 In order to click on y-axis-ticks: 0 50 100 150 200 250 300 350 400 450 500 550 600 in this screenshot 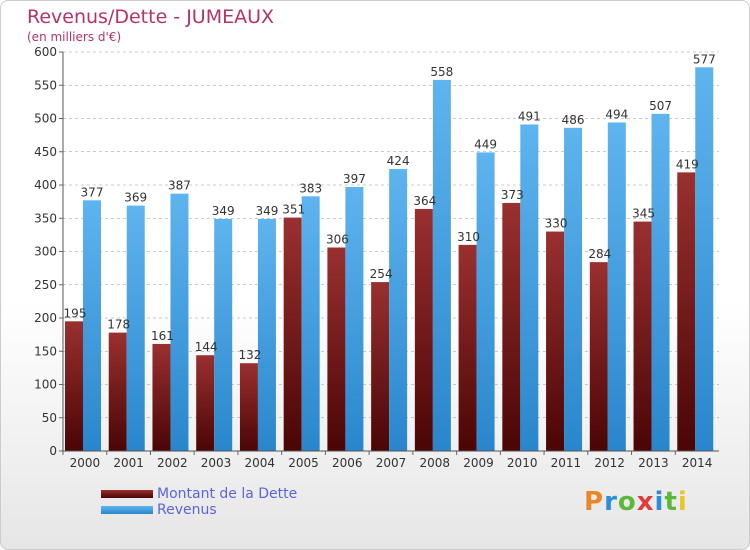, I will do `click(48, 251)`.